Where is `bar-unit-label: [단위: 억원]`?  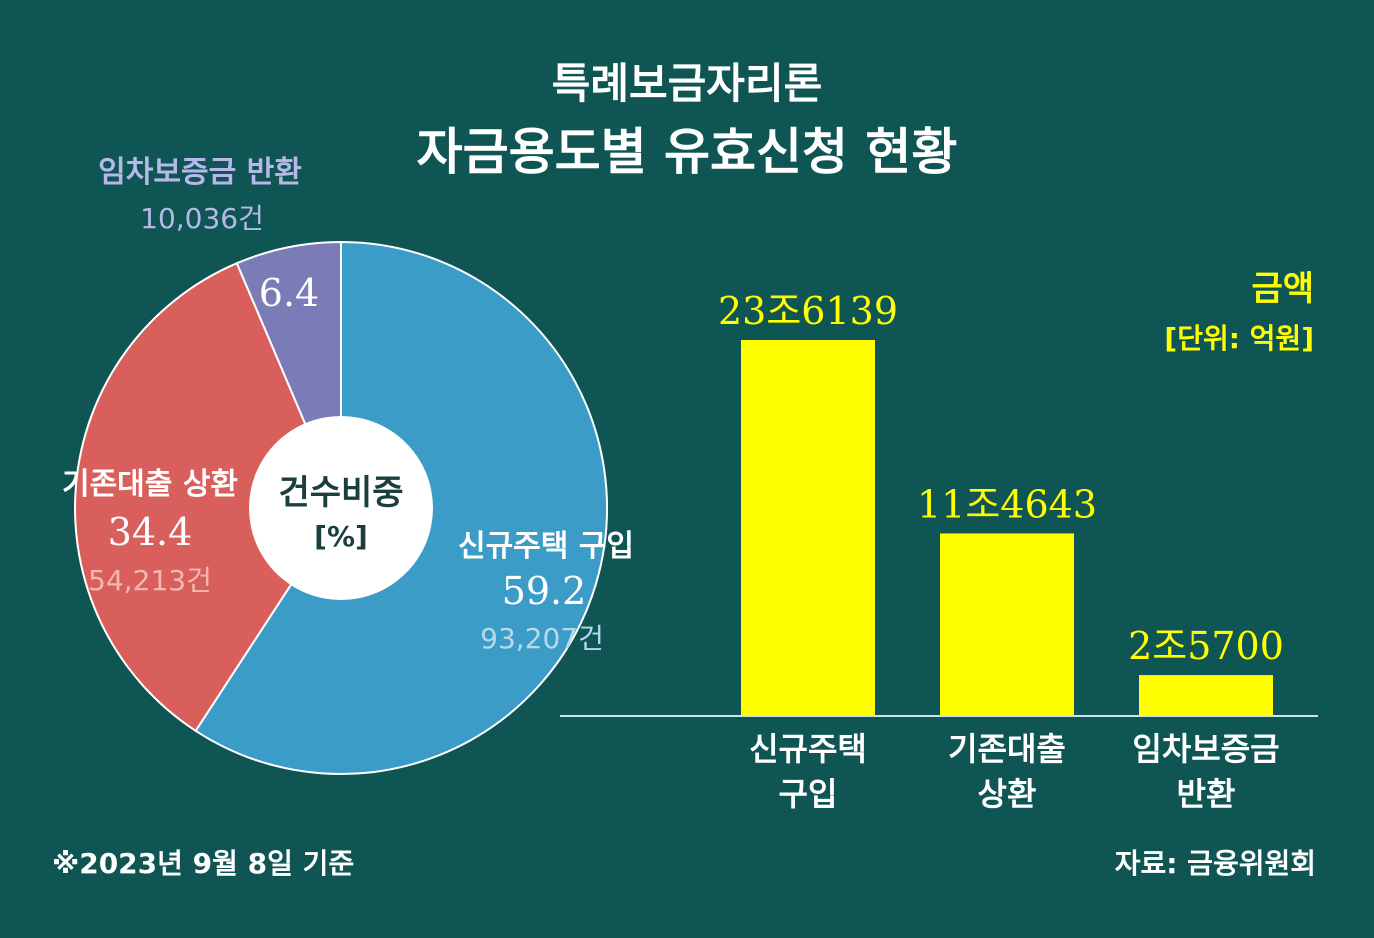 bar-unit-label: [단위: 억원] is located at coordinates (1239, 338).